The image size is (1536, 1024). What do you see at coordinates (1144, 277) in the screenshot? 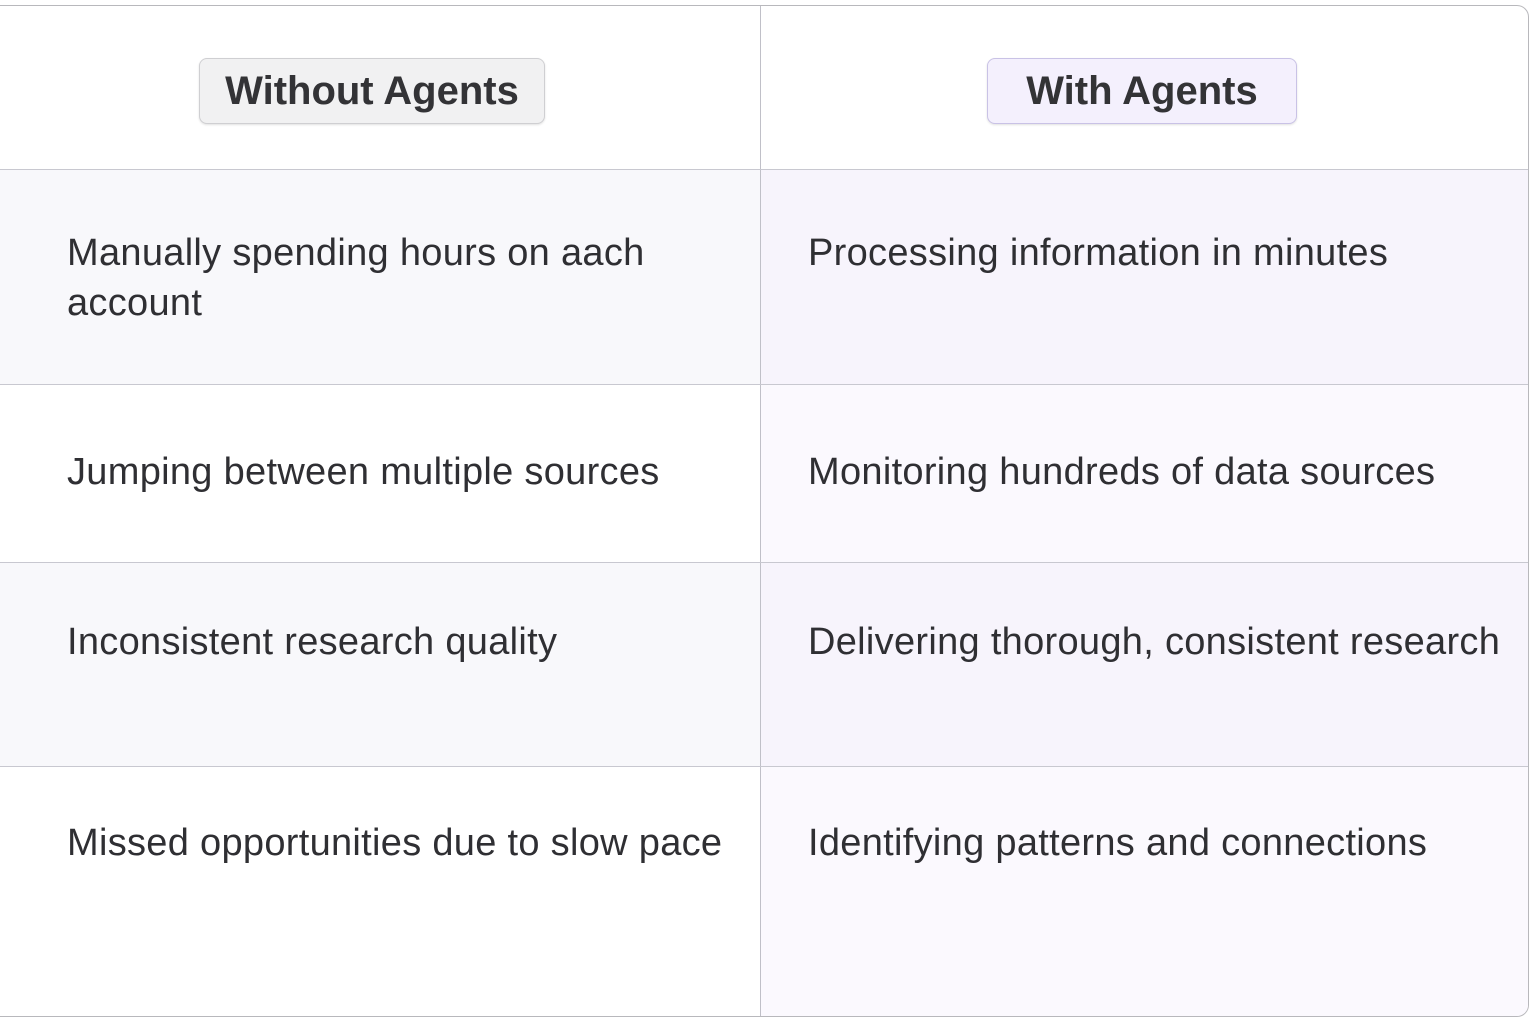
I see `cell-with: Processing information in minutes` at bounding box center [1144, 277].